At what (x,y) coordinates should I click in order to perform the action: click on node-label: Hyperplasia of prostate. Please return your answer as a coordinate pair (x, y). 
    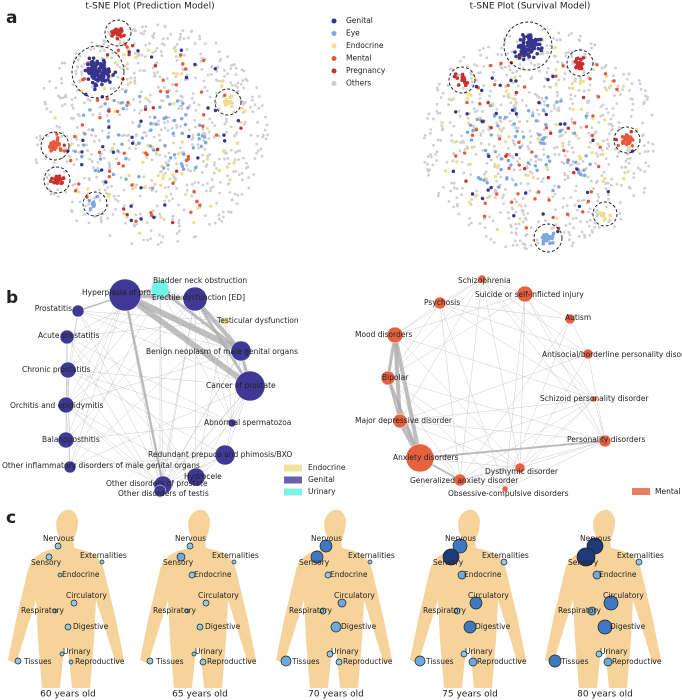
    Looking at the image, I should click on (126, 292).